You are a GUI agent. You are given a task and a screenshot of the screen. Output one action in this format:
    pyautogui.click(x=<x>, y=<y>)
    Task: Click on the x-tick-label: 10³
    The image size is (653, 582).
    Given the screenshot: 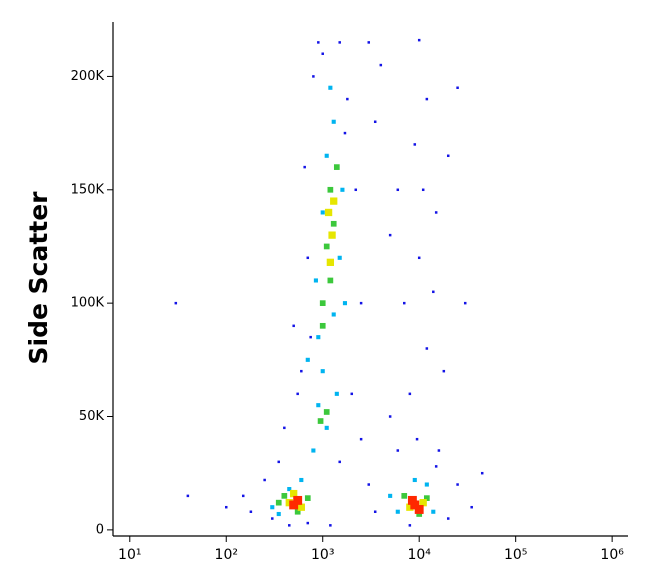 What is the action you would take?
    pyautogui.click(x=322, y=555)
    